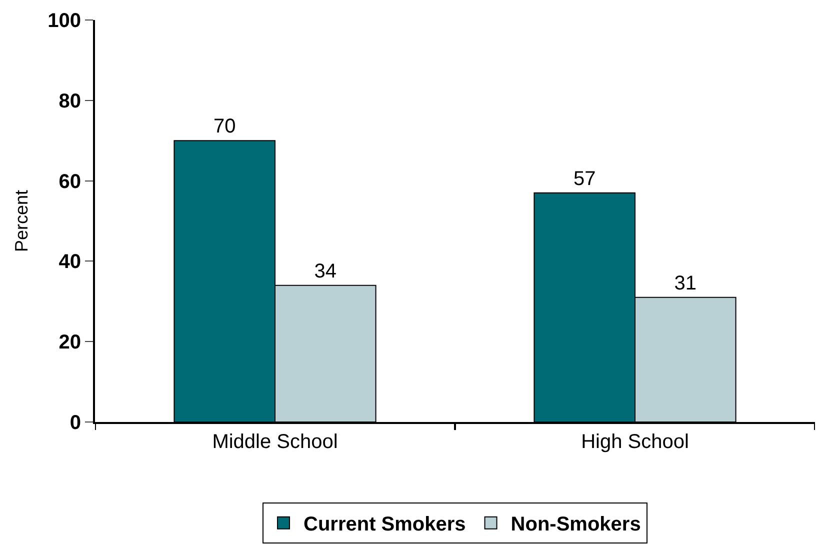 The height and width of the screenshot is (548, 820). What do you see at coordinates (635, 442) in the screenshot?
I see `x-tick-label: High School` at bounding box center [635, 442].